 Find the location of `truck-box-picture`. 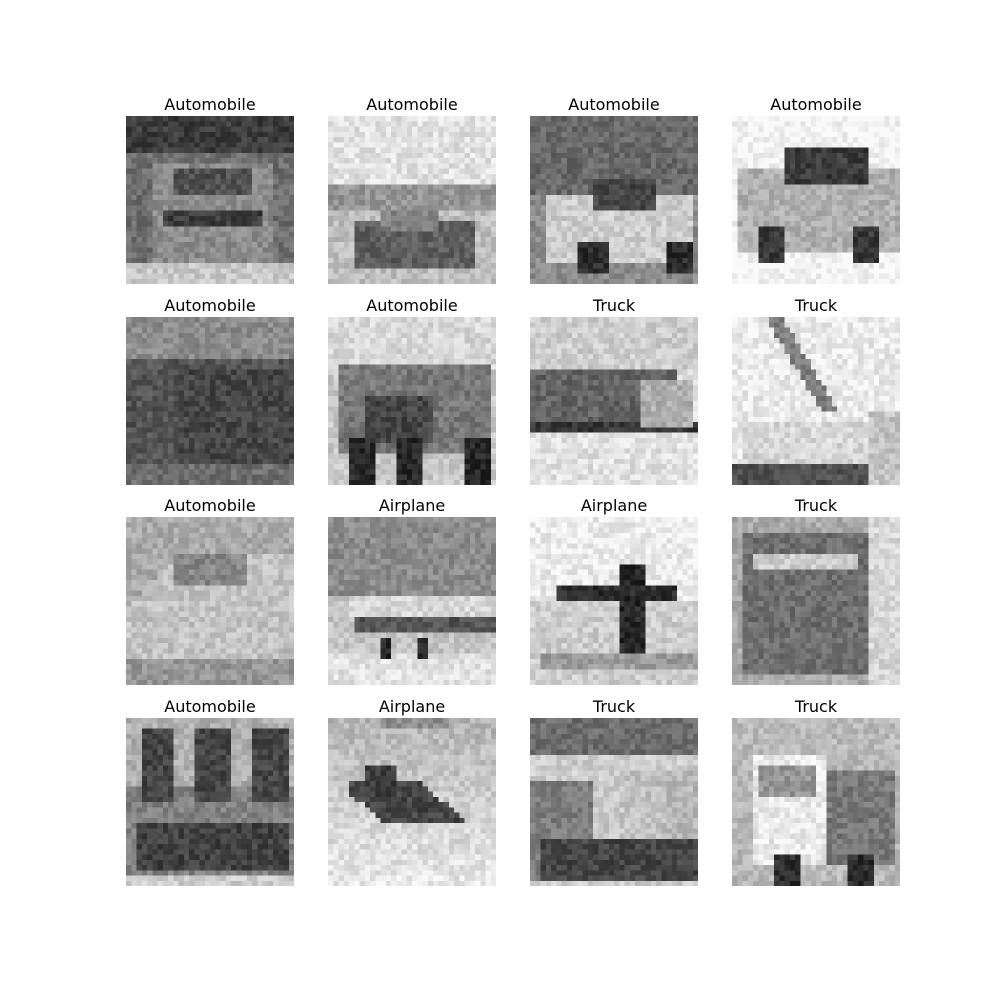

truck-box-picture is located at coordinates (816, 601).